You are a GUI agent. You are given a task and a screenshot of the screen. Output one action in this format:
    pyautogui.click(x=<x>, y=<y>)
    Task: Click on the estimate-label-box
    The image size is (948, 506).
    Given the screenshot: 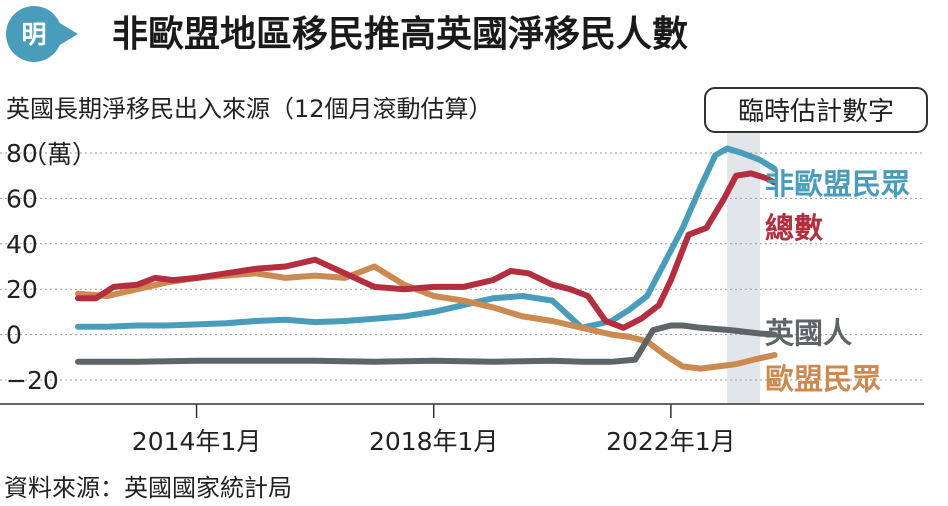 What is the action you would take?
    pyautogui.click(x=816, y=110)
    